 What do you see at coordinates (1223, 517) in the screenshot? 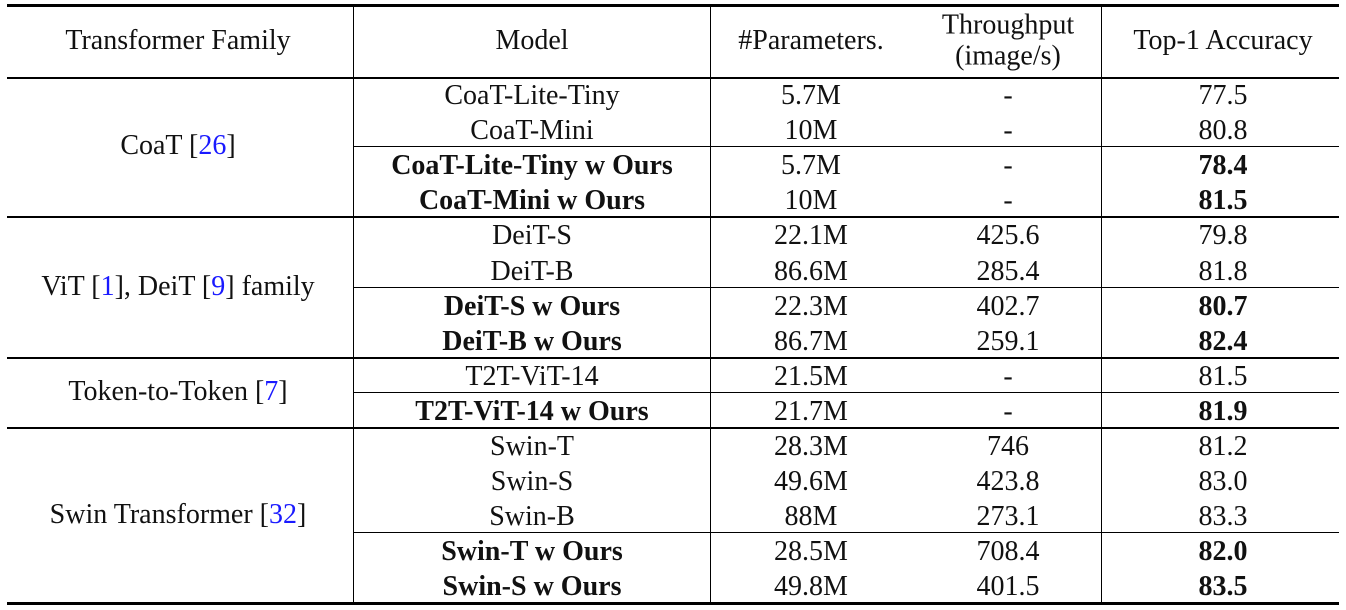
I see `accuracy-cell: 83.3` at bounding box center [1223, 517].